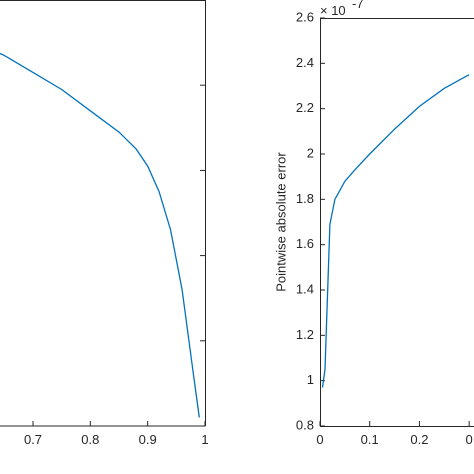  What do you see at coordinates (305, 62) in the screenshot?
I see `right-chart-y-tick-label: 2.4` at bounding box center [305, 62].